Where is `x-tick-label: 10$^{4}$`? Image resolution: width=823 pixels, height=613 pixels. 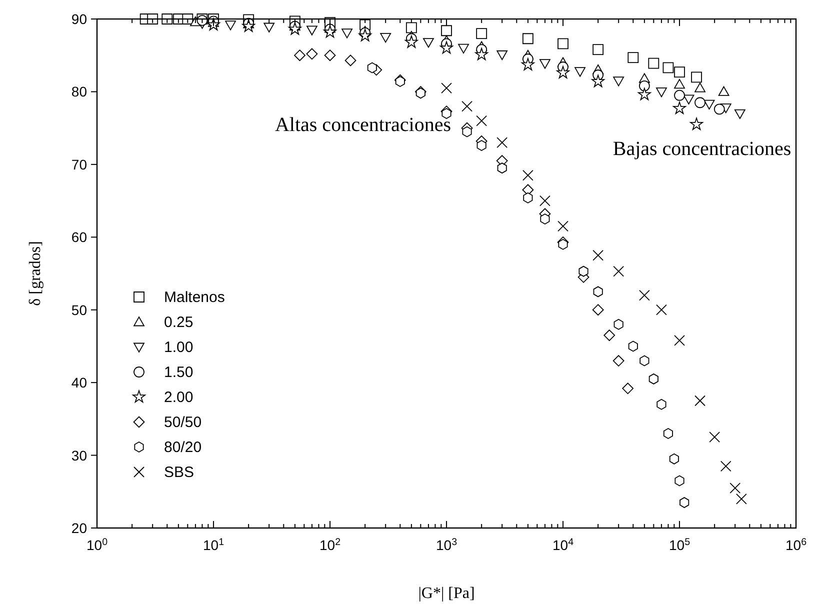 x-tick-label: 10$^{4}$ is located at coordinates (563, 544).